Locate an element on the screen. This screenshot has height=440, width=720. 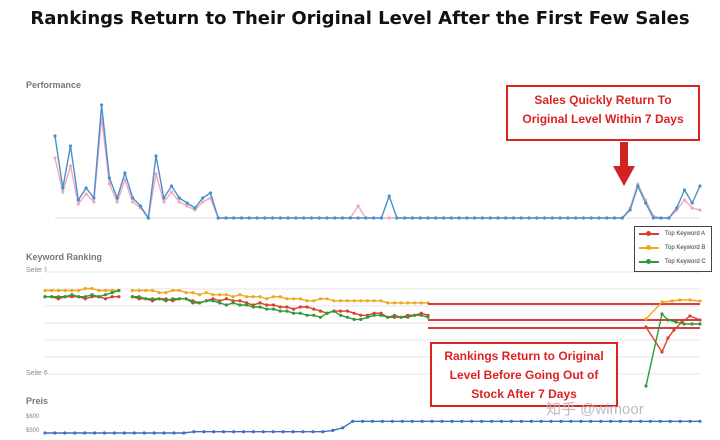
seite1-tick: Seite 1 is located at coordinates (37, 270).